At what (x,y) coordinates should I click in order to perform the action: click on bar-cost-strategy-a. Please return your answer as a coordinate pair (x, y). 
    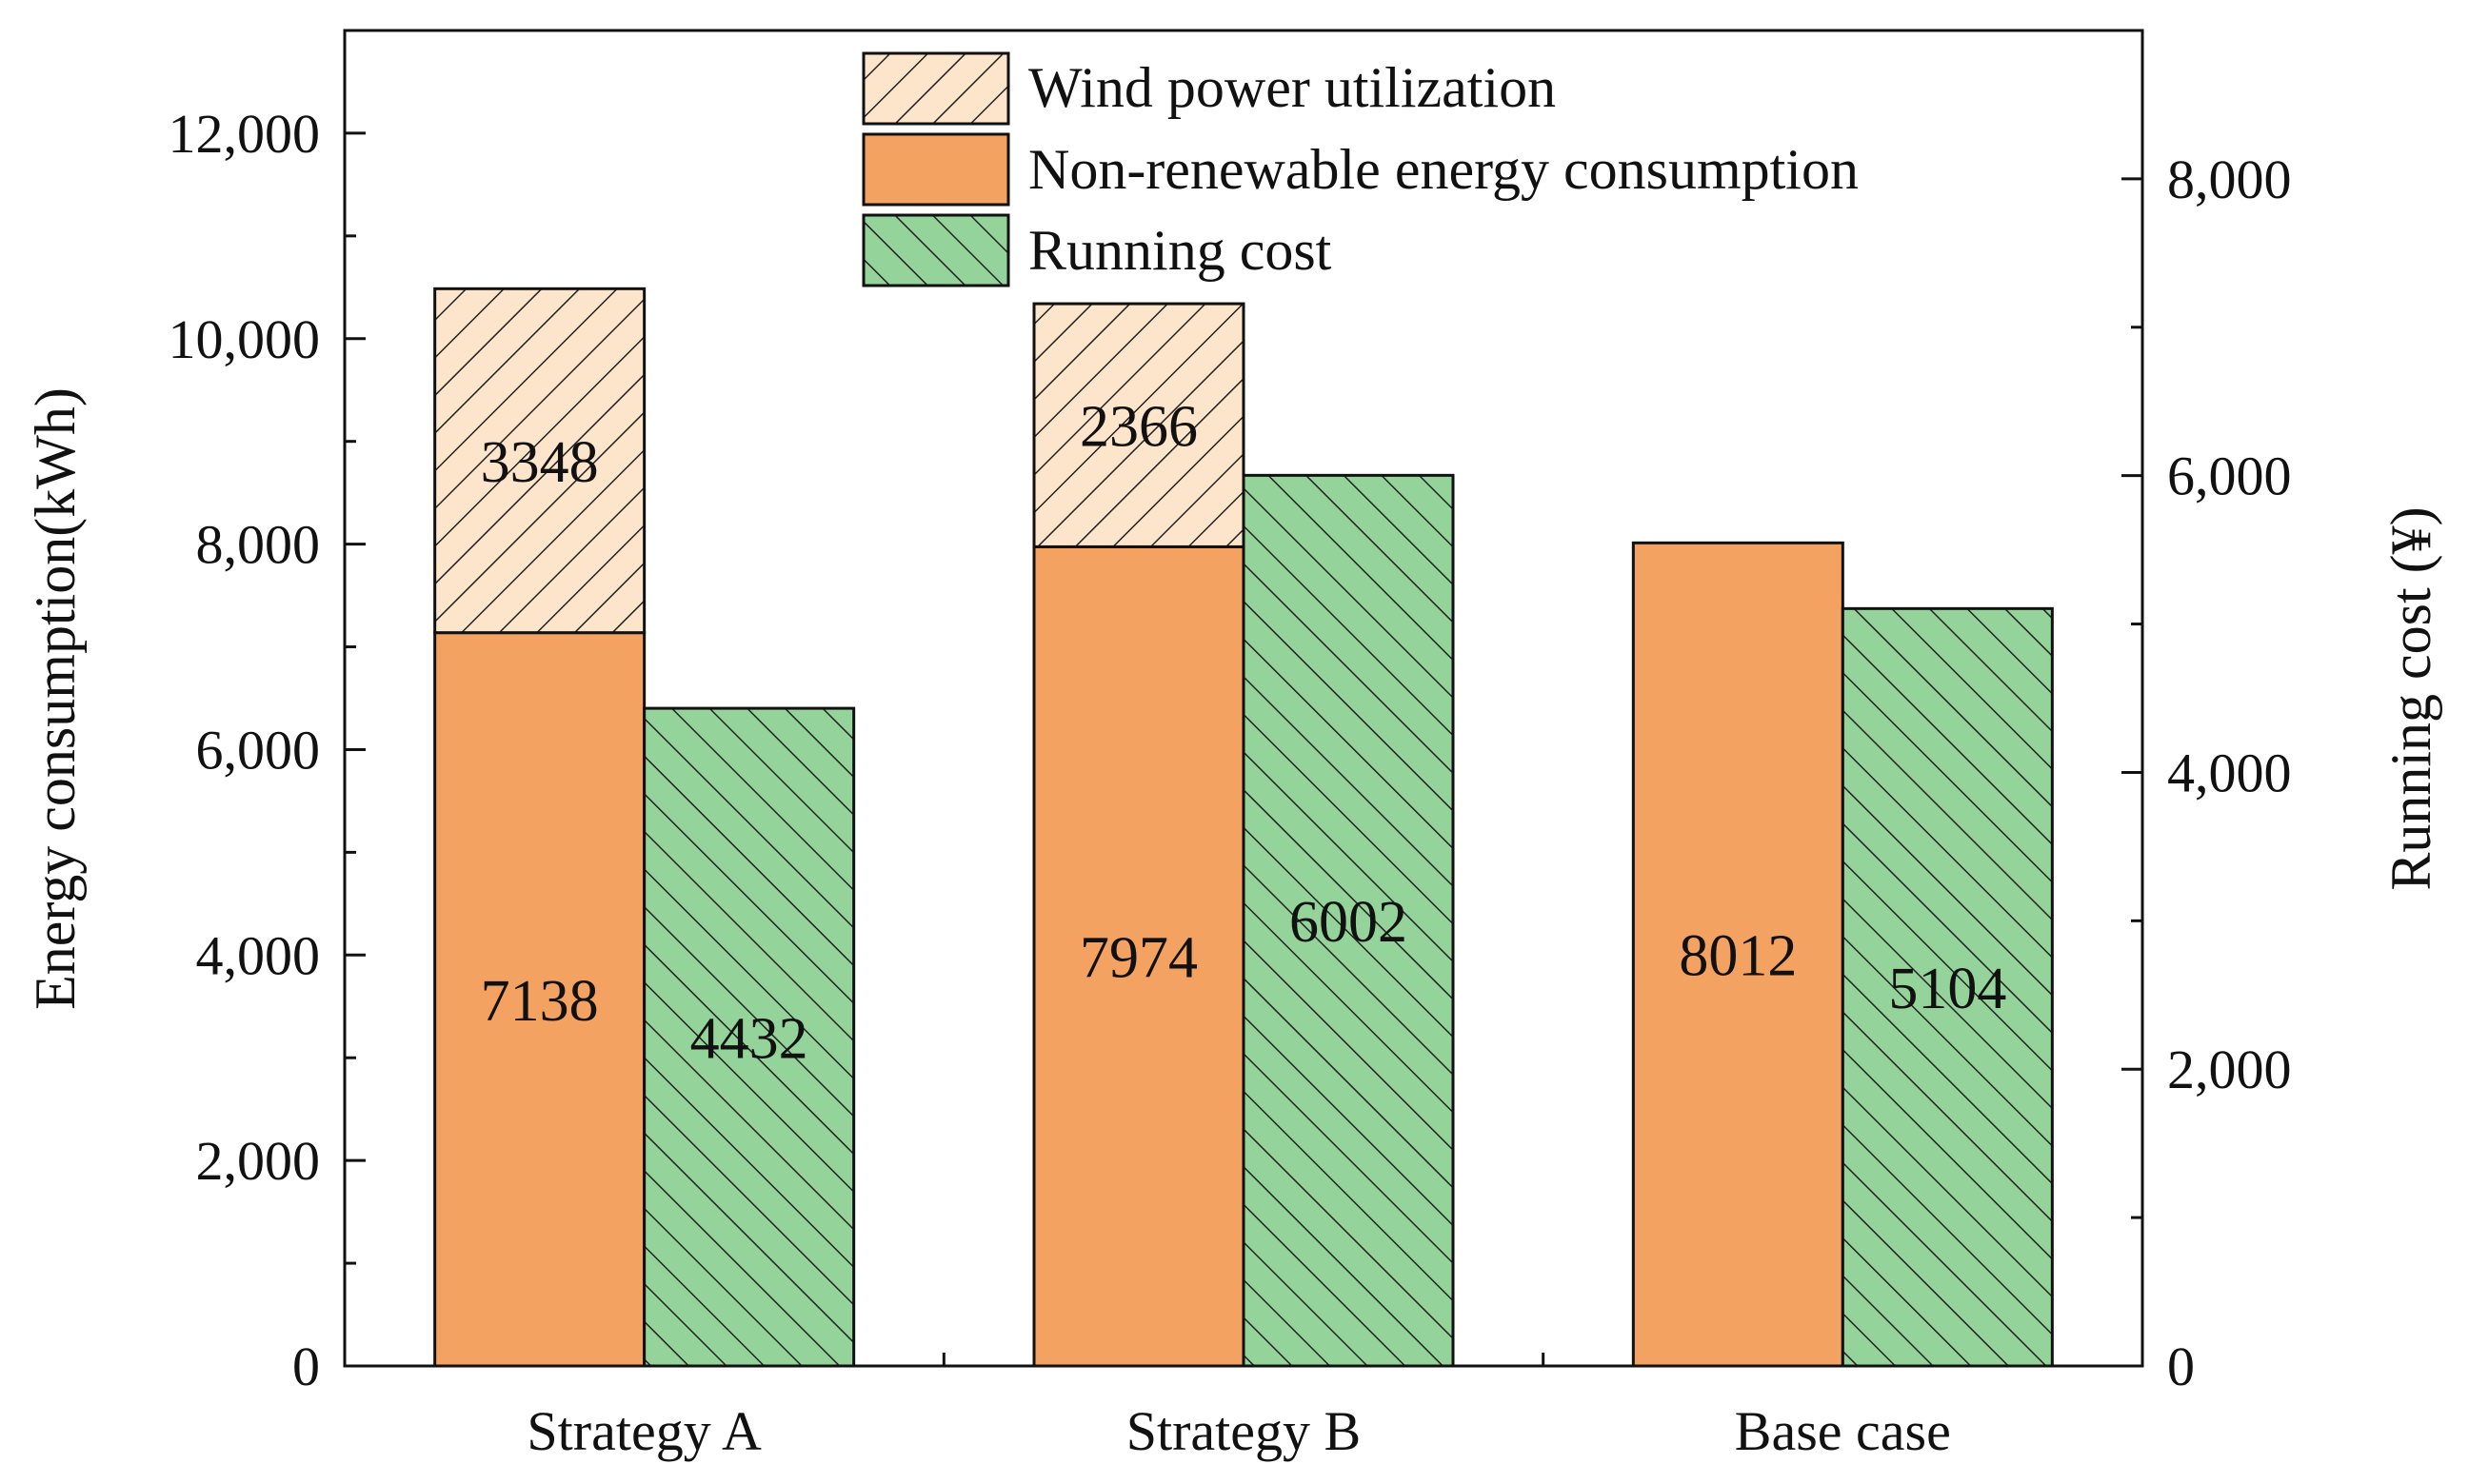
    Looking at the image, I should click on (749, 1037).